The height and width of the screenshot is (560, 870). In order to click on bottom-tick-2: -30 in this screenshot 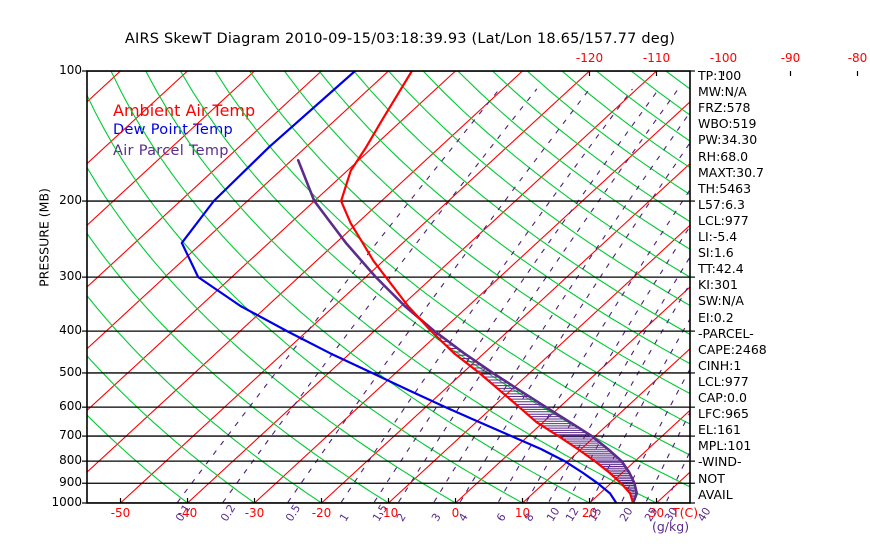, I will do `click(254, 513)`.